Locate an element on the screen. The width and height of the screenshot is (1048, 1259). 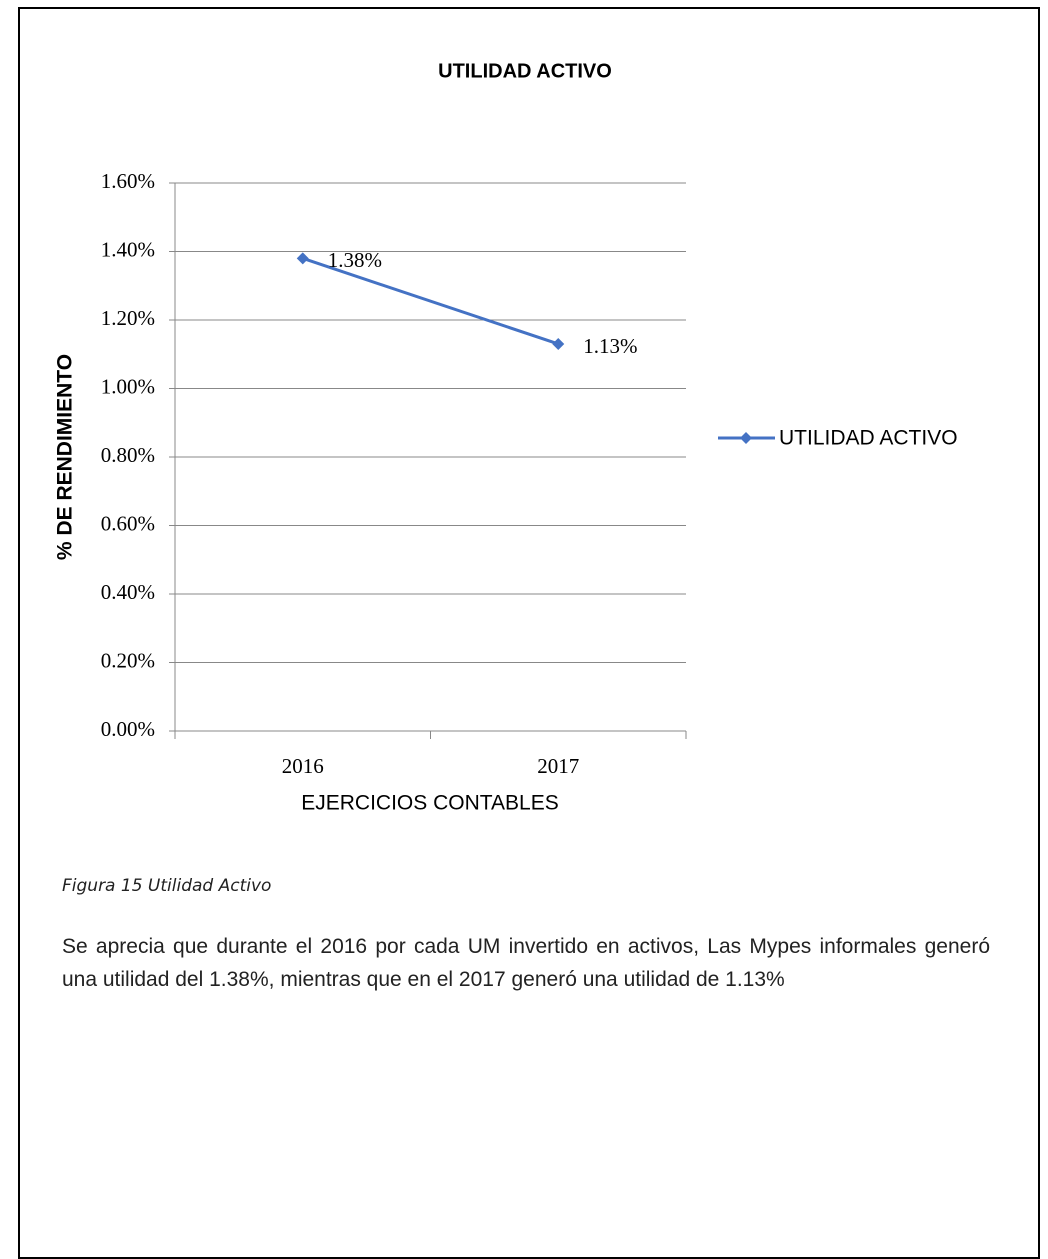
y-tick-label: 0.80% is located at coordinates (128, 455).